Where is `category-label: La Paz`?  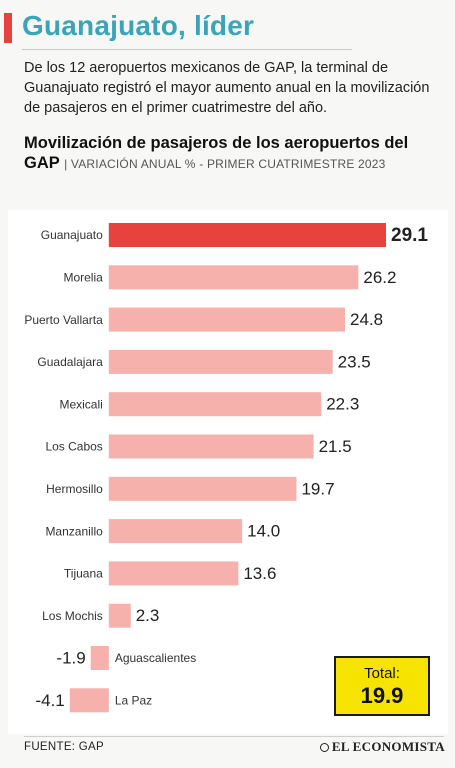 category-label: La Paz is located at coordinates (133, 700).